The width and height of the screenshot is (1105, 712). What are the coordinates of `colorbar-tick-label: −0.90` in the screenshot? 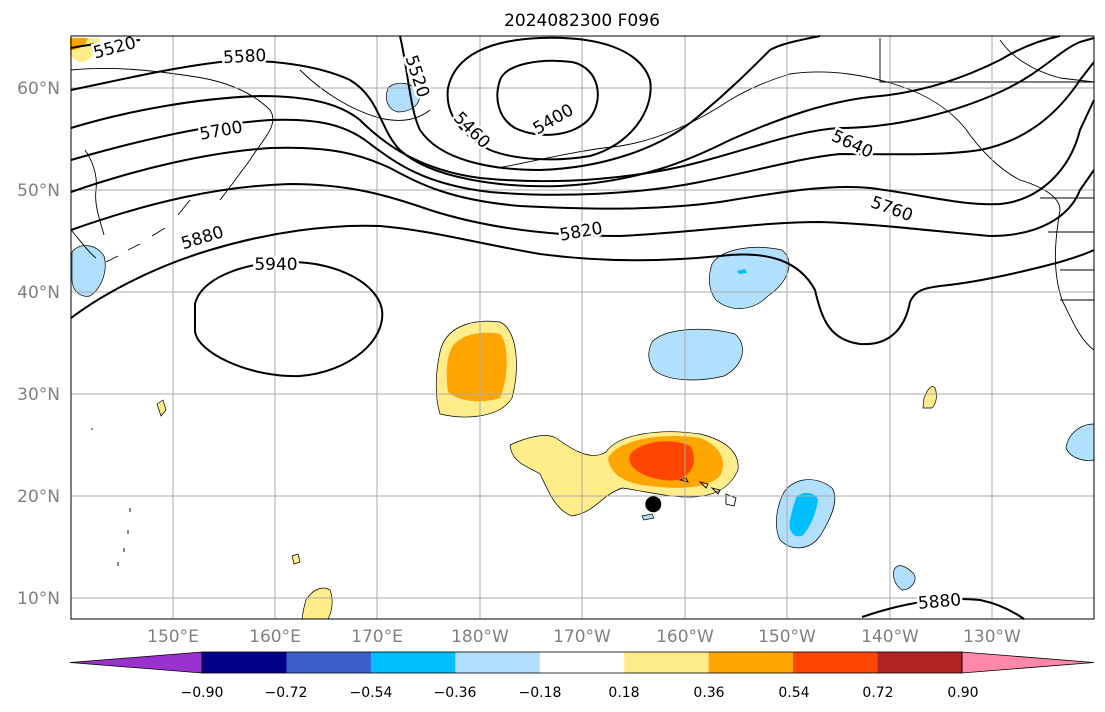 It's located at (202, 693).